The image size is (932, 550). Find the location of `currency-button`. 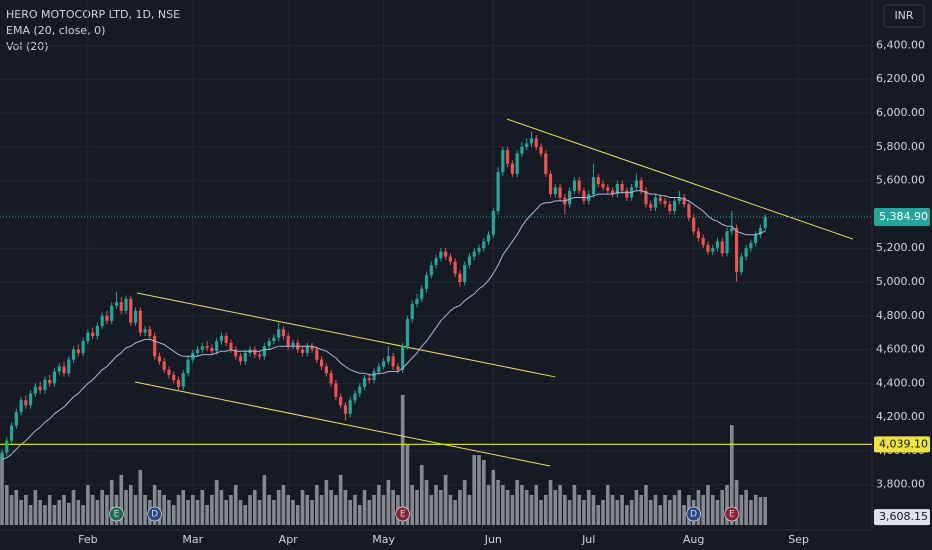

currency-button is located at coordinates (904, 16).